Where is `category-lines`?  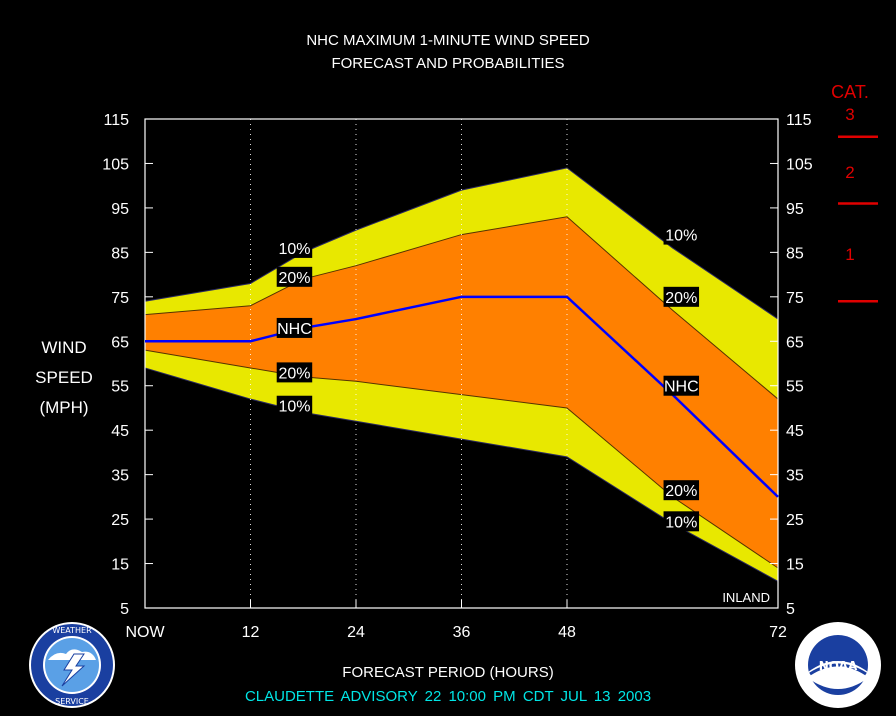
category-lines is located at coordinates (858, 219).